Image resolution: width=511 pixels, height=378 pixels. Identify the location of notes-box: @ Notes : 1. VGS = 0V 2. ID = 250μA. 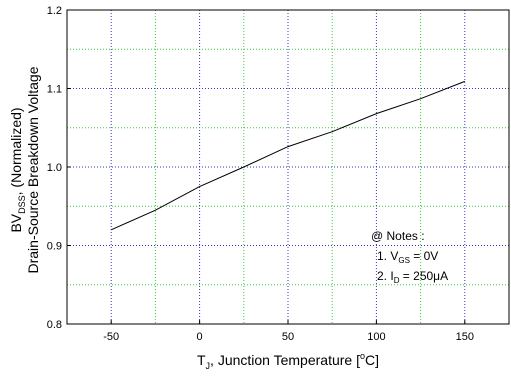
(409, 257).